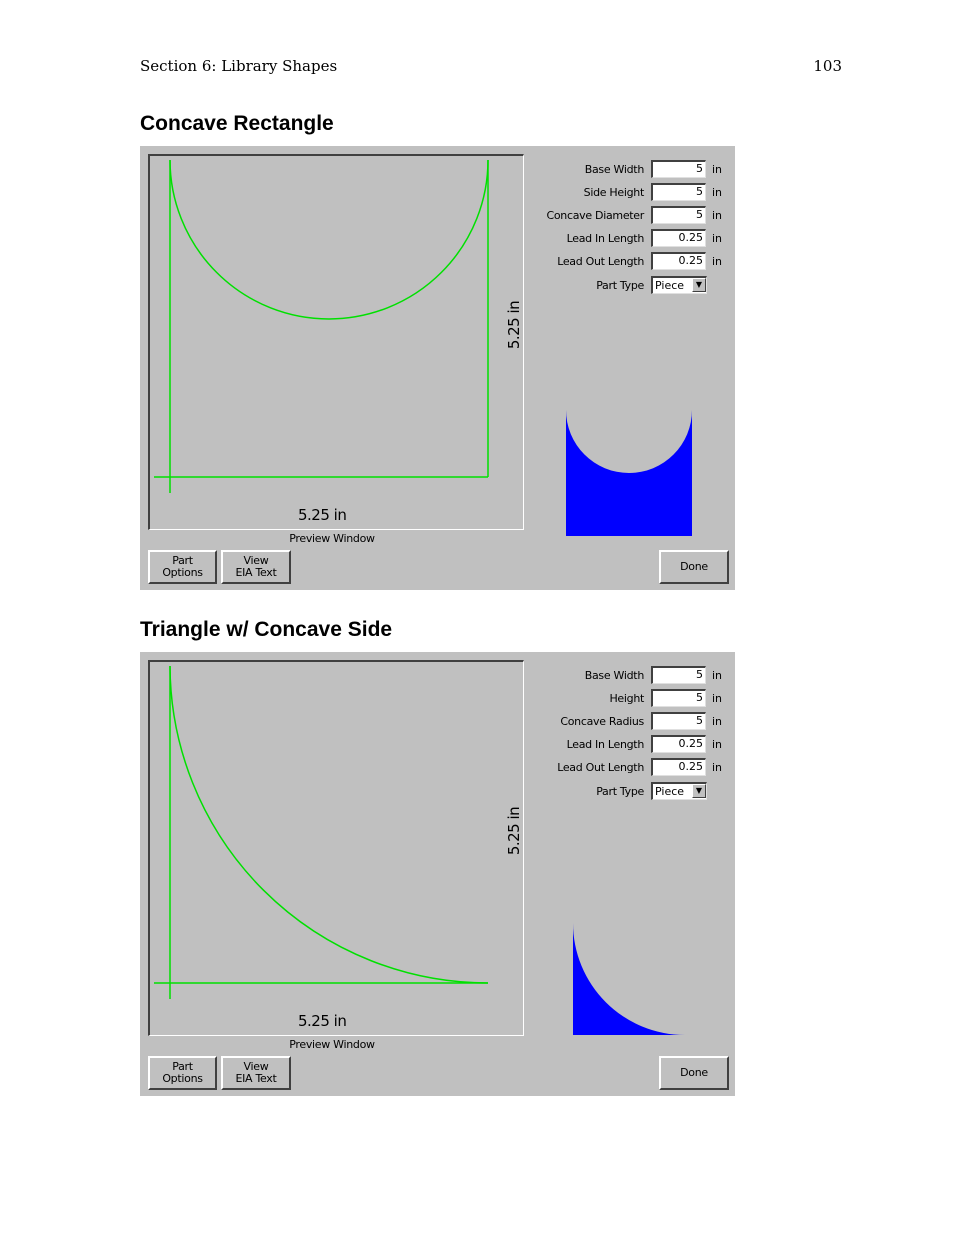 This screenshot has width=954, height=1235. What do you see at coordinates (602, 721) in the screenshot?
I see `param-label: Concave Radius` at bounding box center [602, 721].